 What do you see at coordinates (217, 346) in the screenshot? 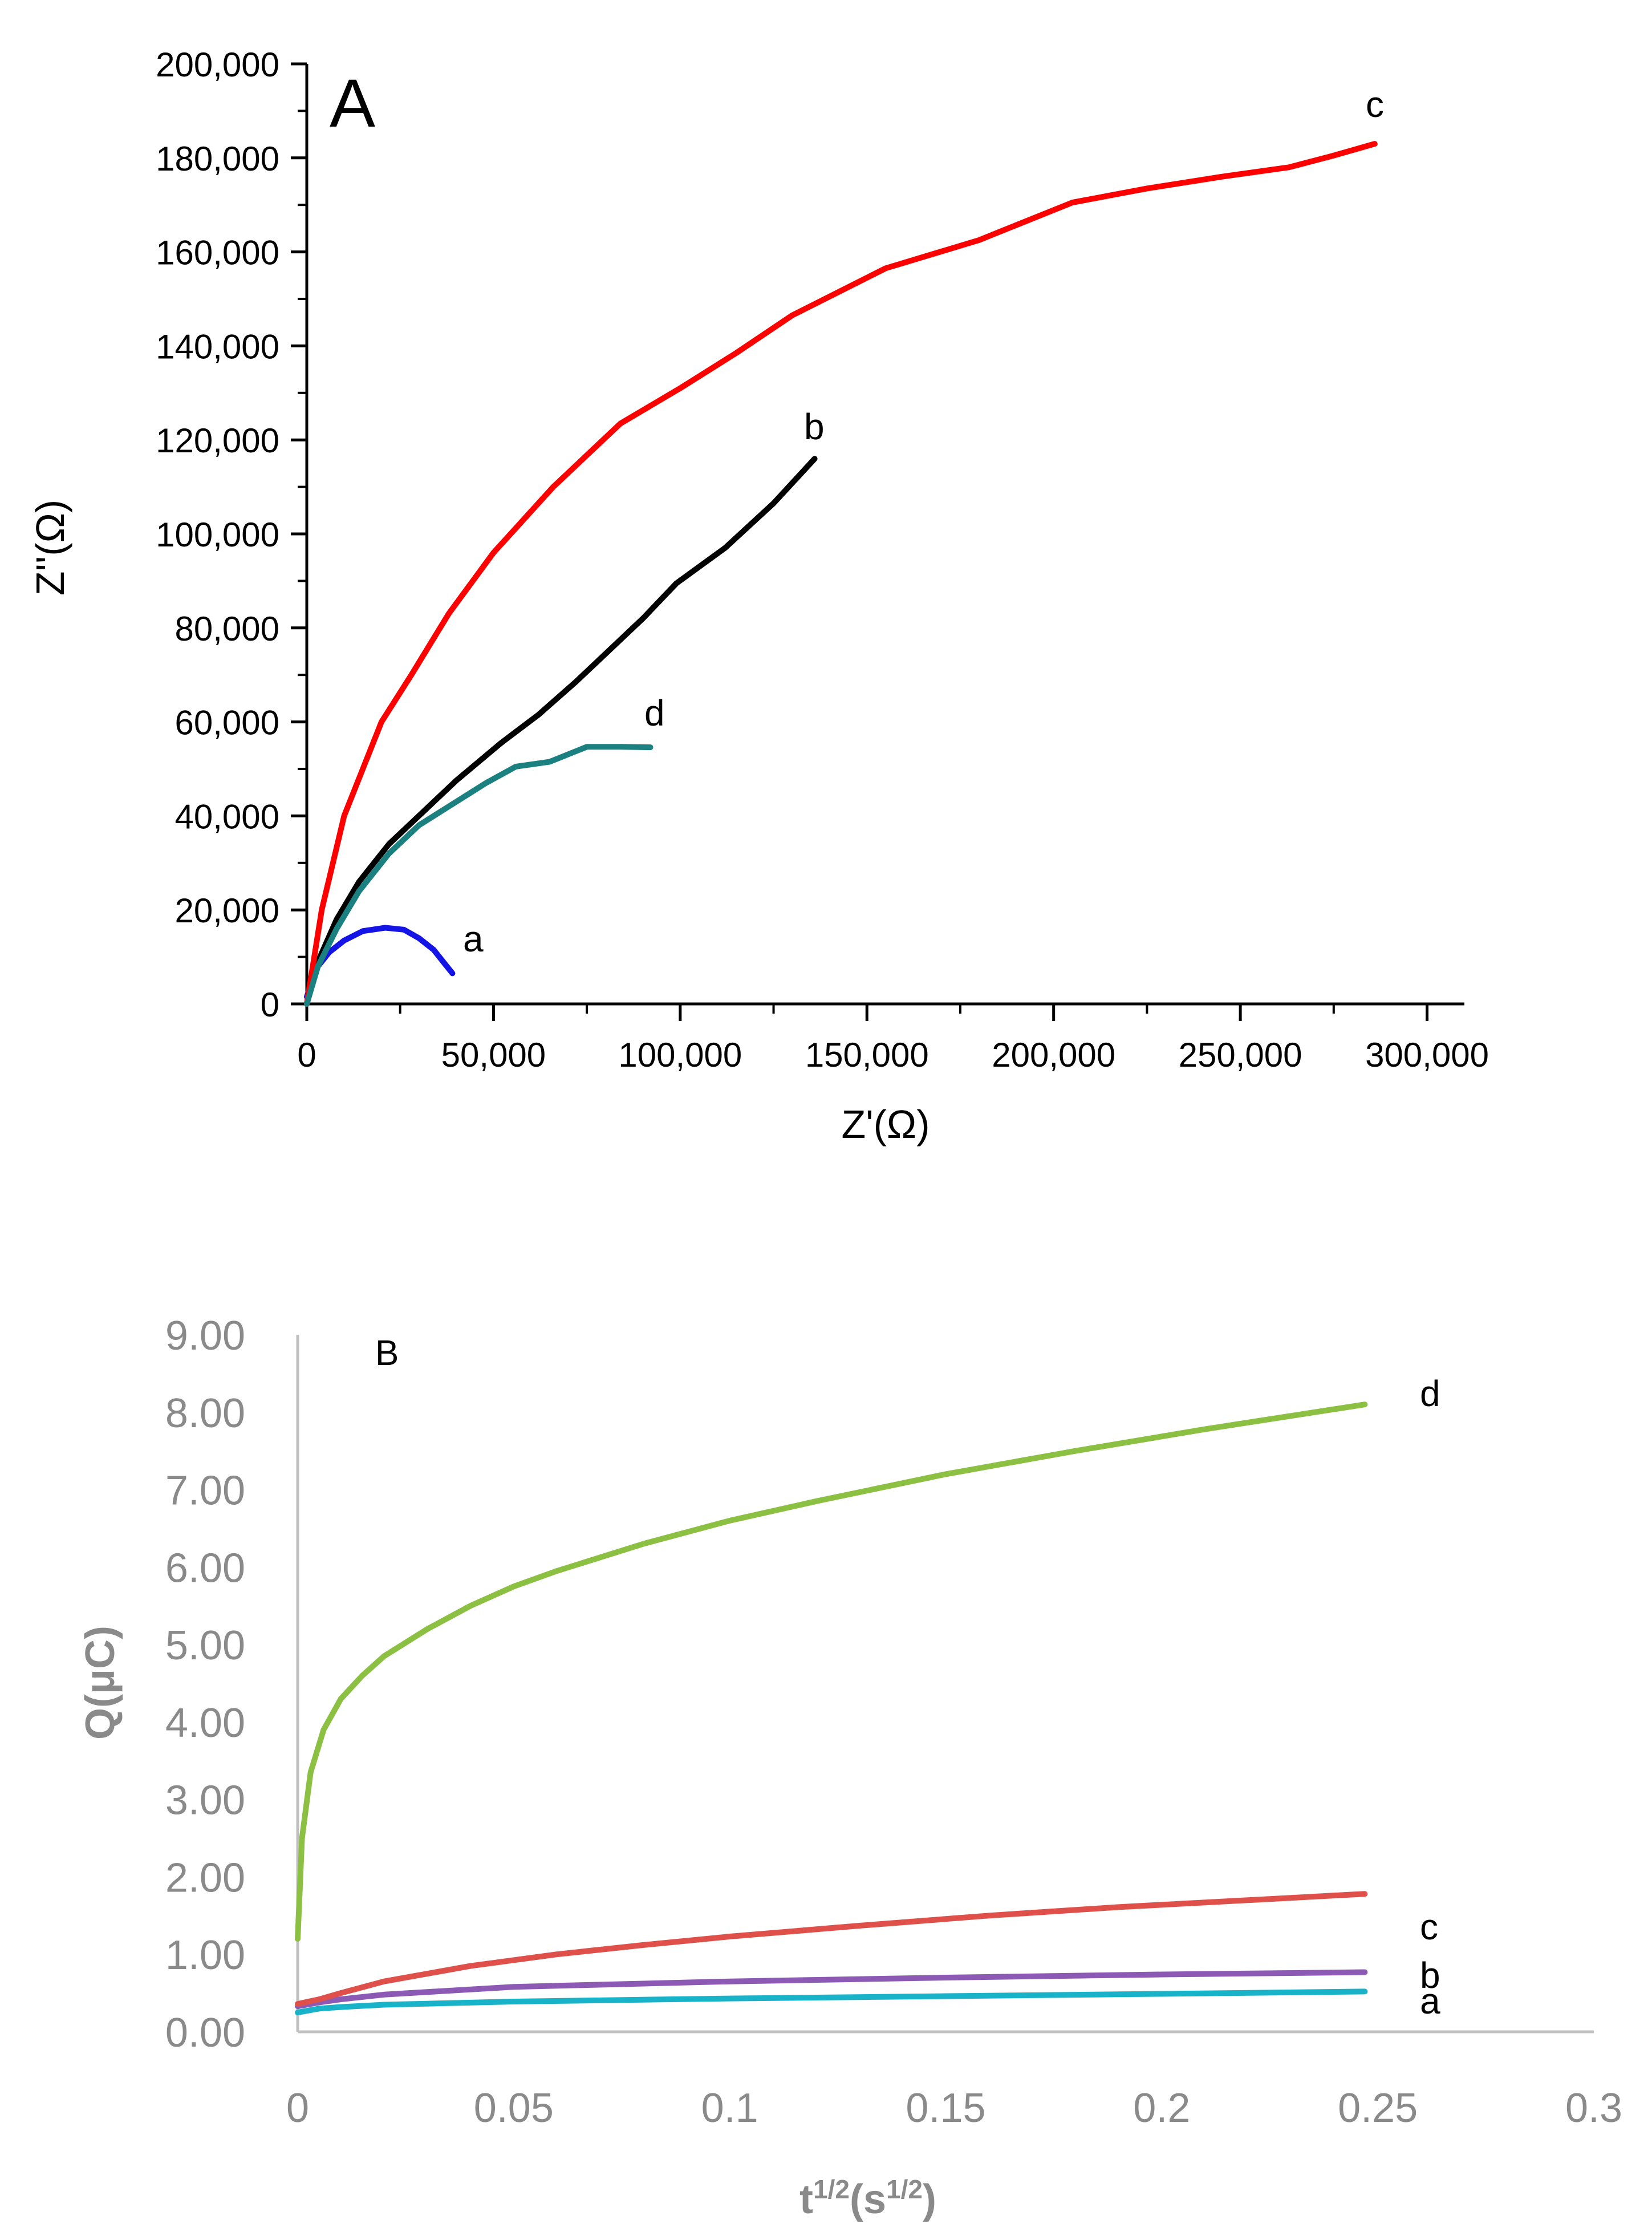
I see `y-tick-label: 140,000` at bounding box center [217, 346].